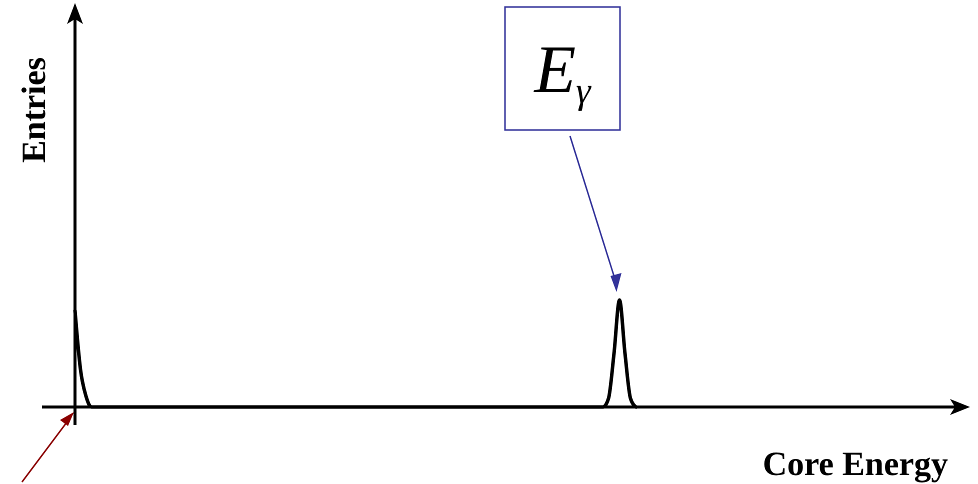  I want to click on x-axis-title: Core Energy, so click(855, 464).